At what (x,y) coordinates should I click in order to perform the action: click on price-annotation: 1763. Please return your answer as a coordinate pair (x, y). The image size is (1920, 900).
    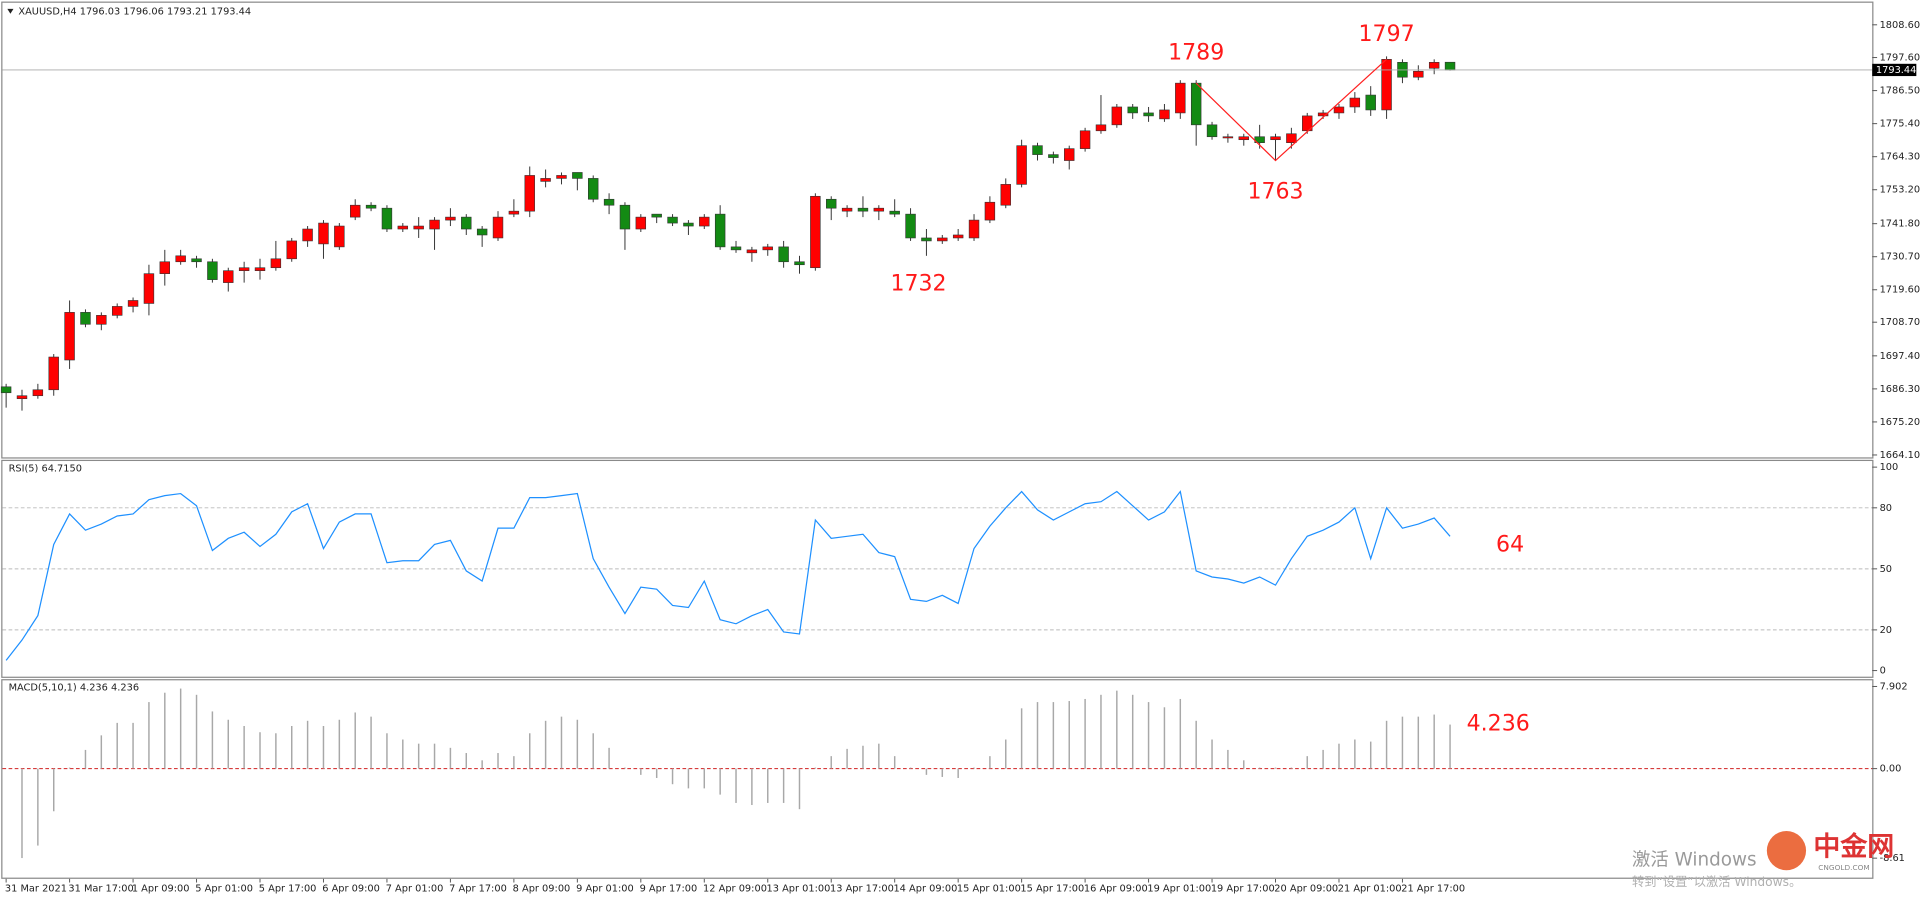
    Looking at the image, I should click on (1275, 191).